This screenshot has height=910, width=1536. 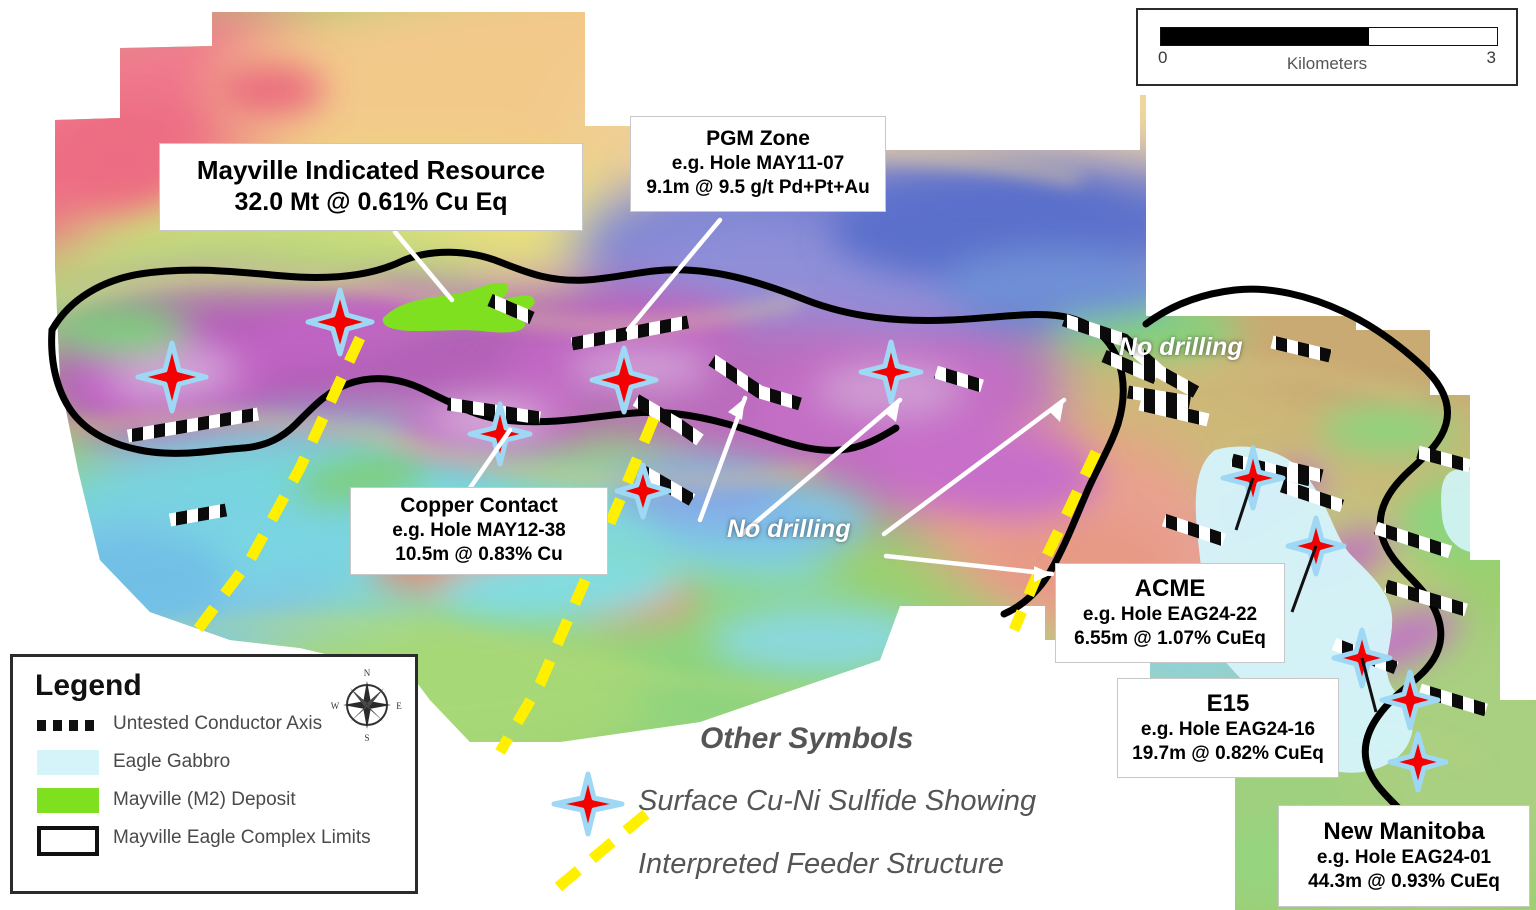 I want to click on compass-north-label: N, so click(x=367, y=673).